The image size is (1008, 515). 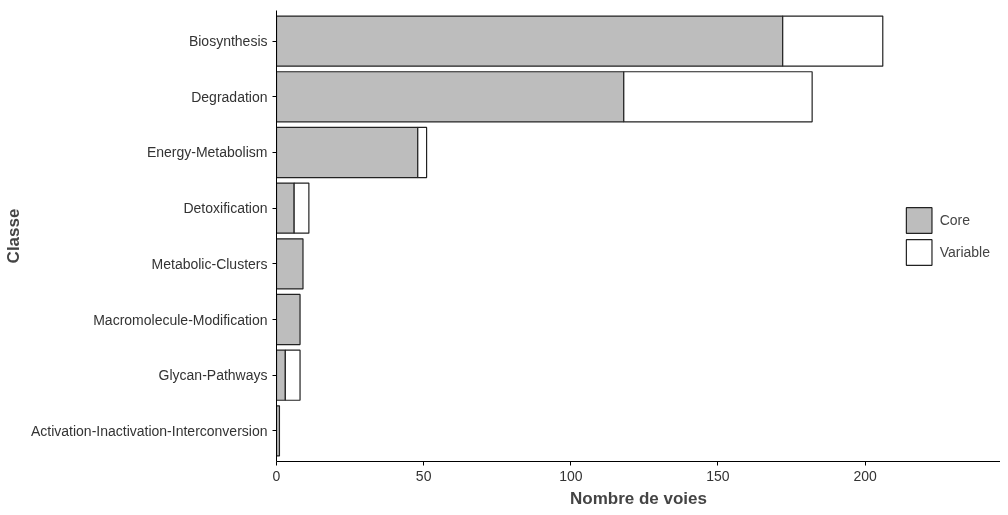 What do you see at coordinates (718, 475) in the screenshot?
I see `x-tick-label: 150` at bounding box center [718, 475].